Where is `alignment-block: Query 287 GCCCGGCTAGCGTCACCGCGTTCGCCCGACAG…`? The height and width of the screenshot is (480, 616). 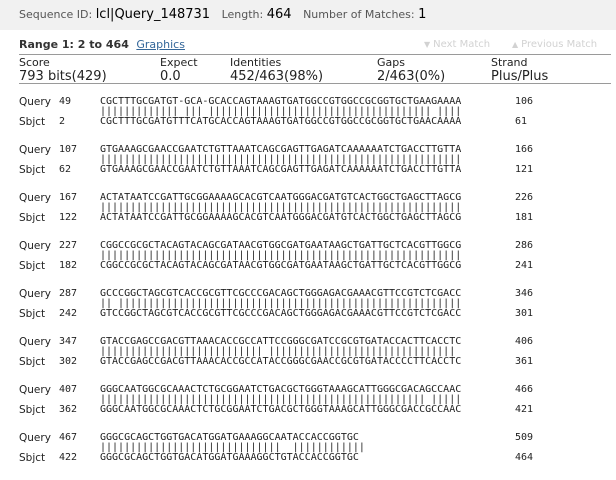 alignment-block: Query 287 GCCCGGCTAGCGTCACCGCGTTCGCCCGACAG… is located at coordinates (317, 312).